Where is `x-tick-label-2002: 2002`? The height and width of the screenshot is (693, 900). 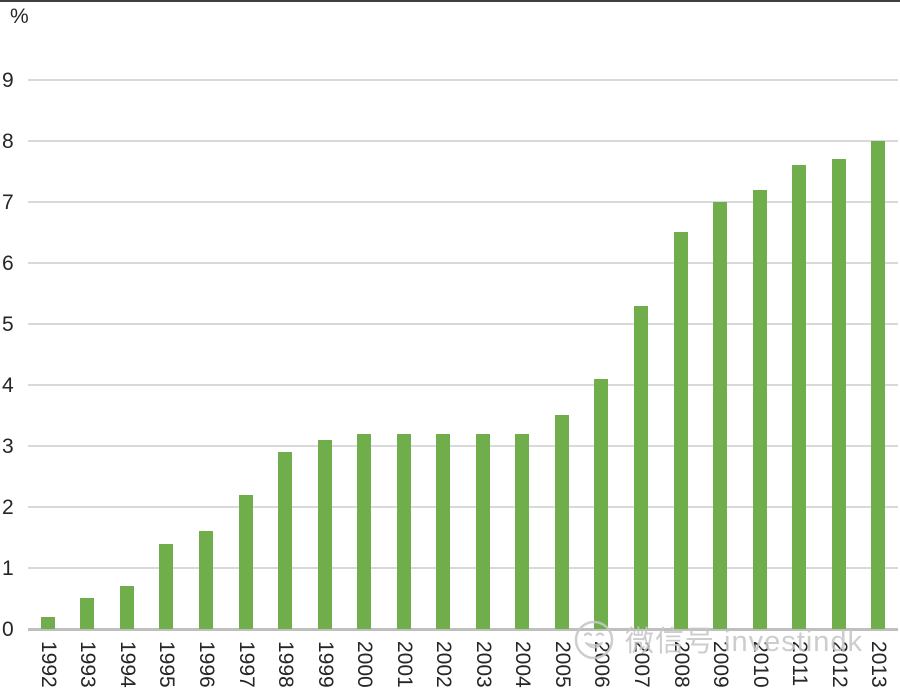
x-tick-label-2002: 2002 is located at coordinates (443, 664).